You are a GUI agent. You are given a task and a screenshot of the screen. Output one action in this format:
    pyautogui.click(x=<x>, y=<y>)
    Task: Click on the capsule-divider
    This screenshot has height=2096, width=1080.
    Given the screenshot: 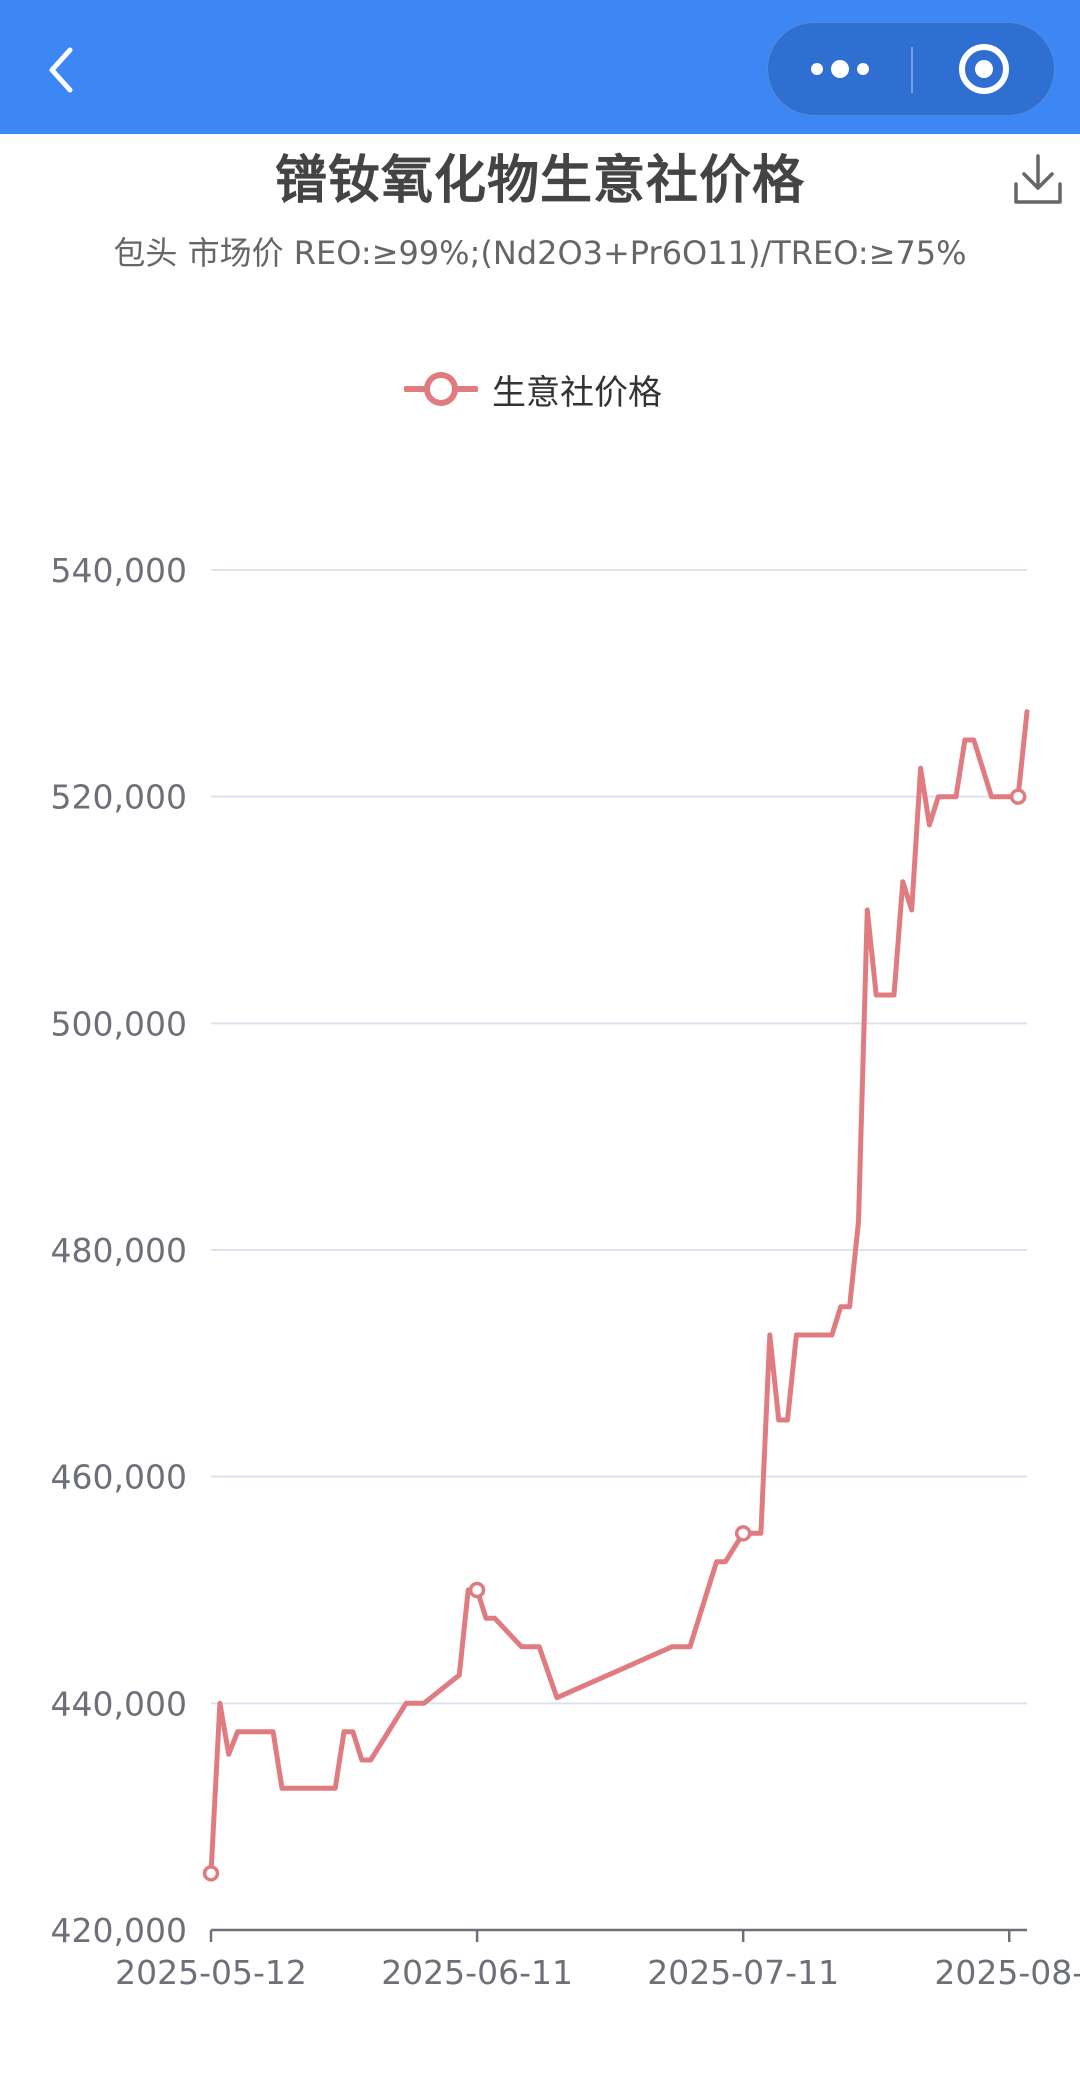 What is the action you would take?
    pyautogui.click(x=912, y=70)
    